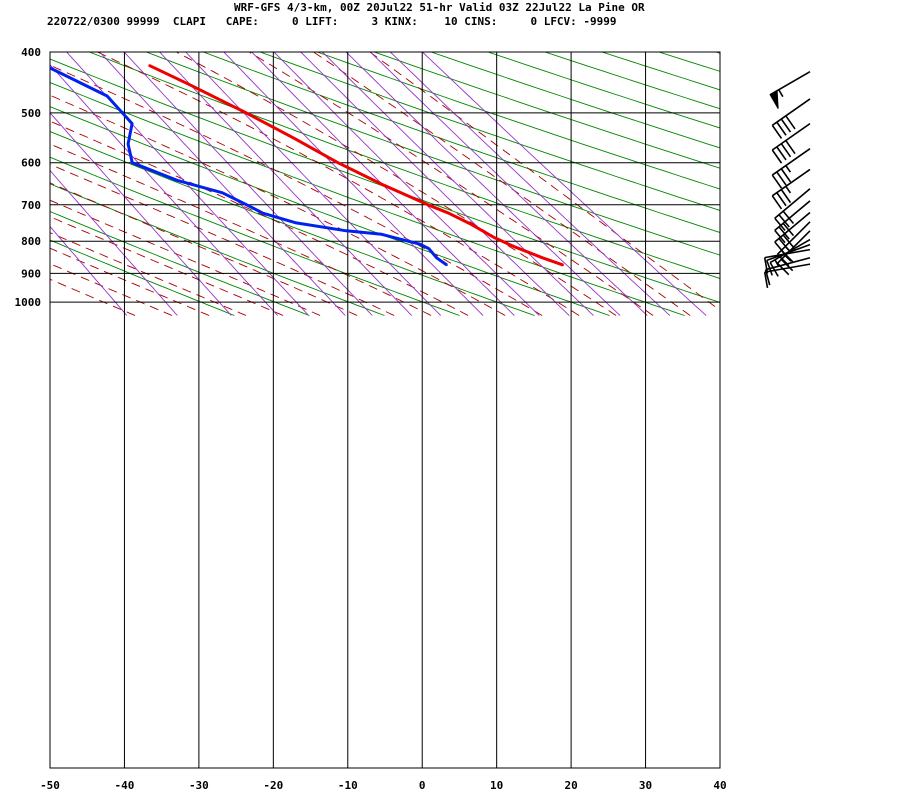 The image size is (900, 800). Describe the element at coordinates (31, 52) in the screenshot. I see `y-tick-label: 400` at that location.